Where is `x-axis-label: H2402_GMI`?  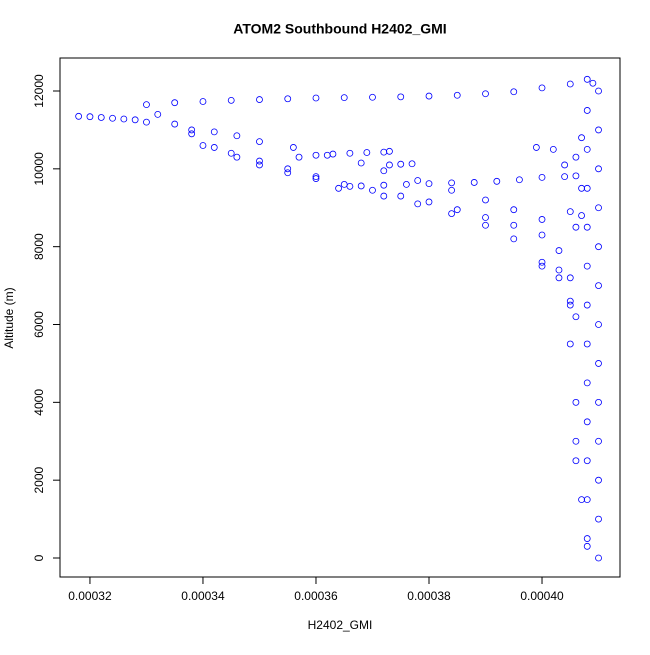 x-axis-label: H2402_GMI is located at coordinates (340, 625).